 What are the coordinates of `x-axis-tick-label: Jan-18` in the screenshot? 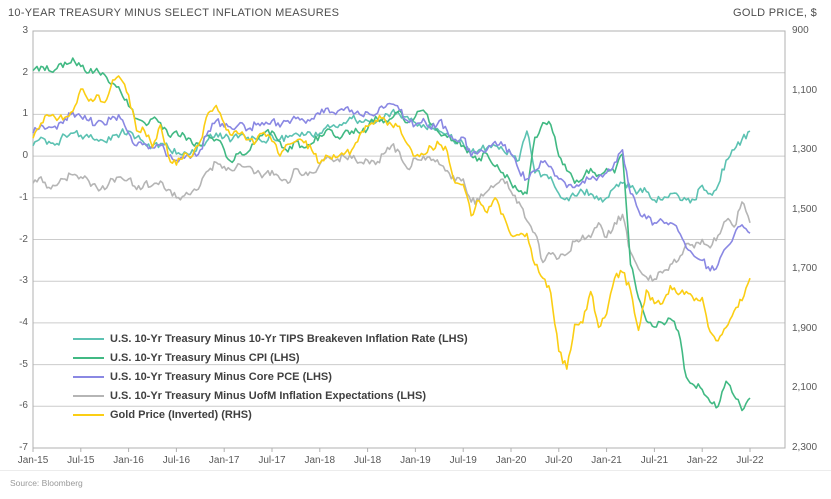 It's located at (320, 460).